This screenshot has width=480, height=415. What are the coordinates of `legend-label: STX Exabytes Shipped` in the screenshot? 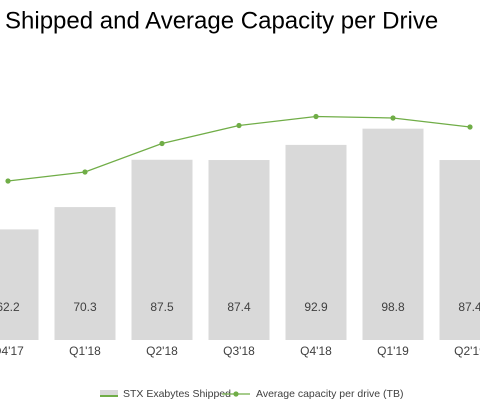 It's located at (177, 394).